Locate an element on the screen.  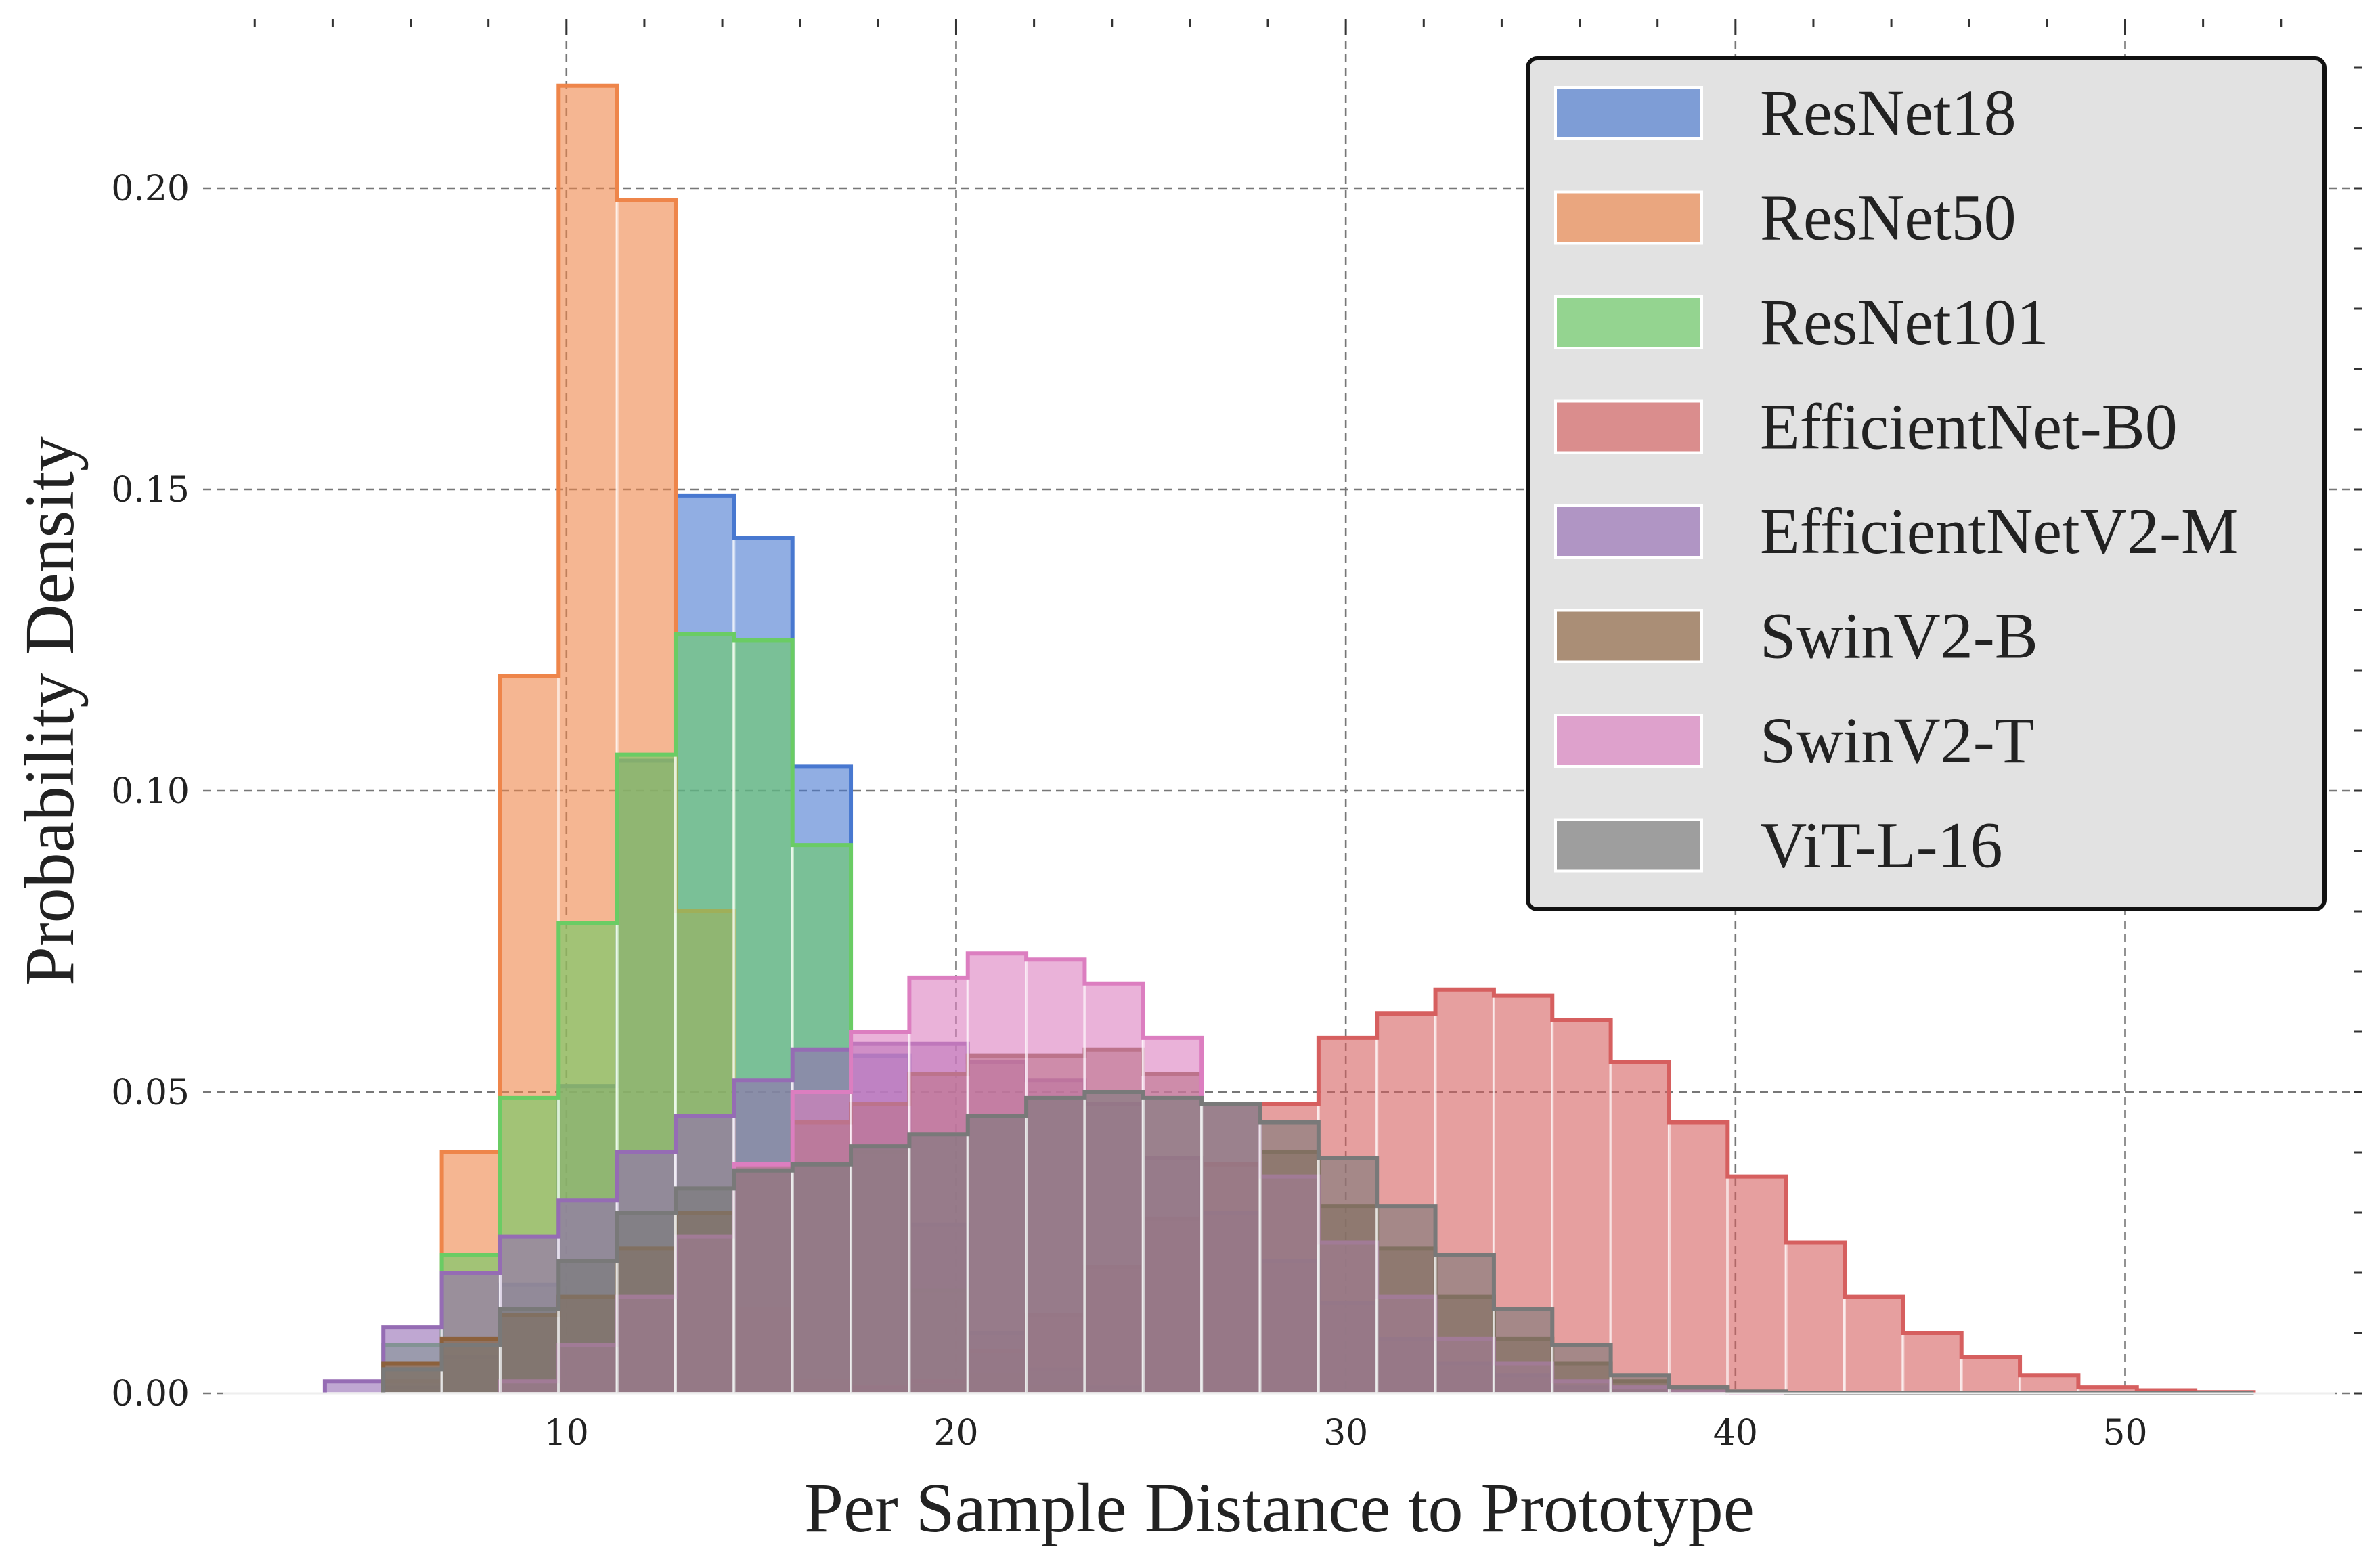
legend-label: ResNet50 is located at coordinates (1888, 217).